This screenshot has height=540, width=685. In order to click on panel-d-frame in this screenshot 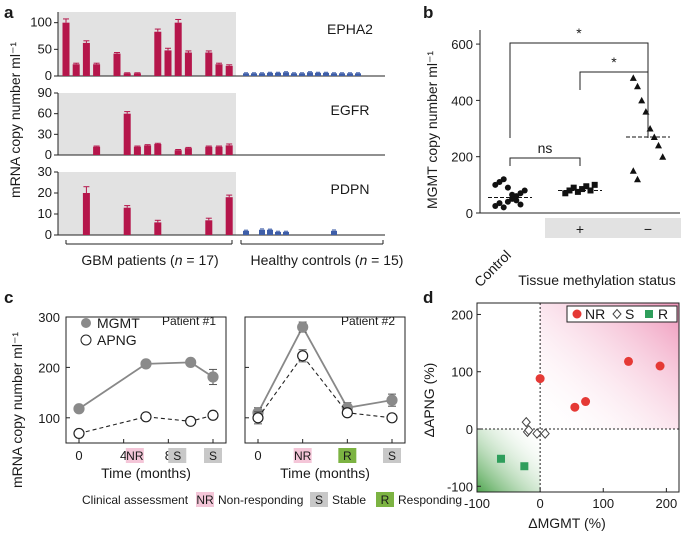, I will do `click(578, 397)`.